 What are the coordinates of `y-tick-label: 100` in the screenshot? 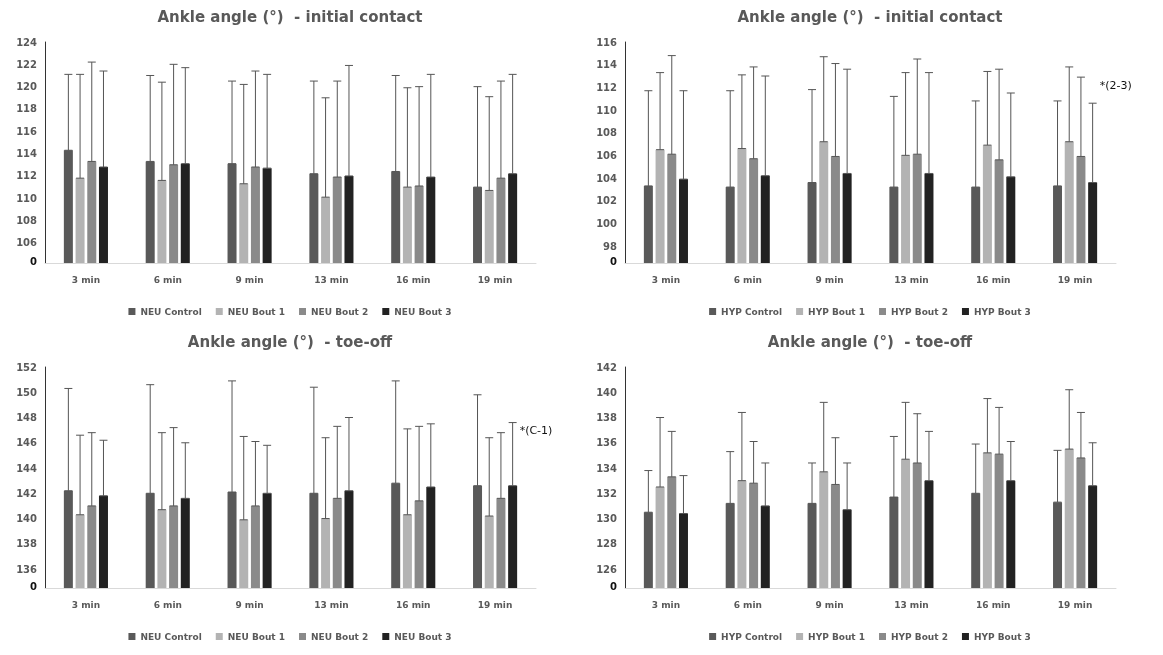 It's located at (607, 223).